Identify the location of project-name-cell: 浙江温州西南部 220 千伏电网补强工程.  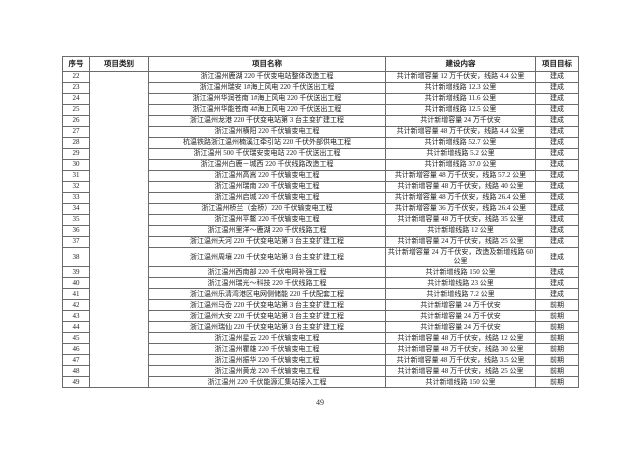
(267, 272).